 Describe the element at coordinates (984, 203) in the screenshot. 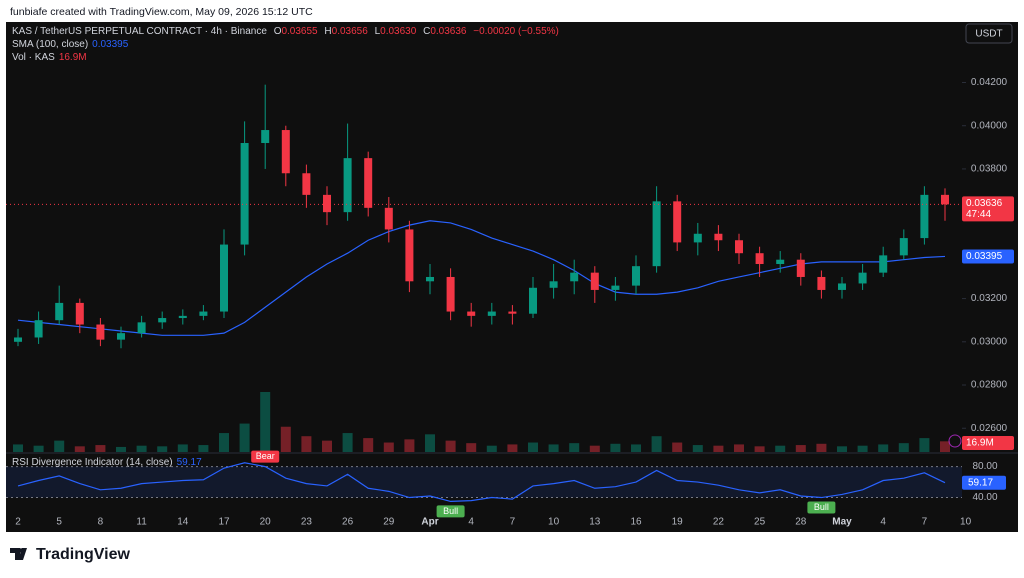

I see `last-price-label: 0.03636` at that location.